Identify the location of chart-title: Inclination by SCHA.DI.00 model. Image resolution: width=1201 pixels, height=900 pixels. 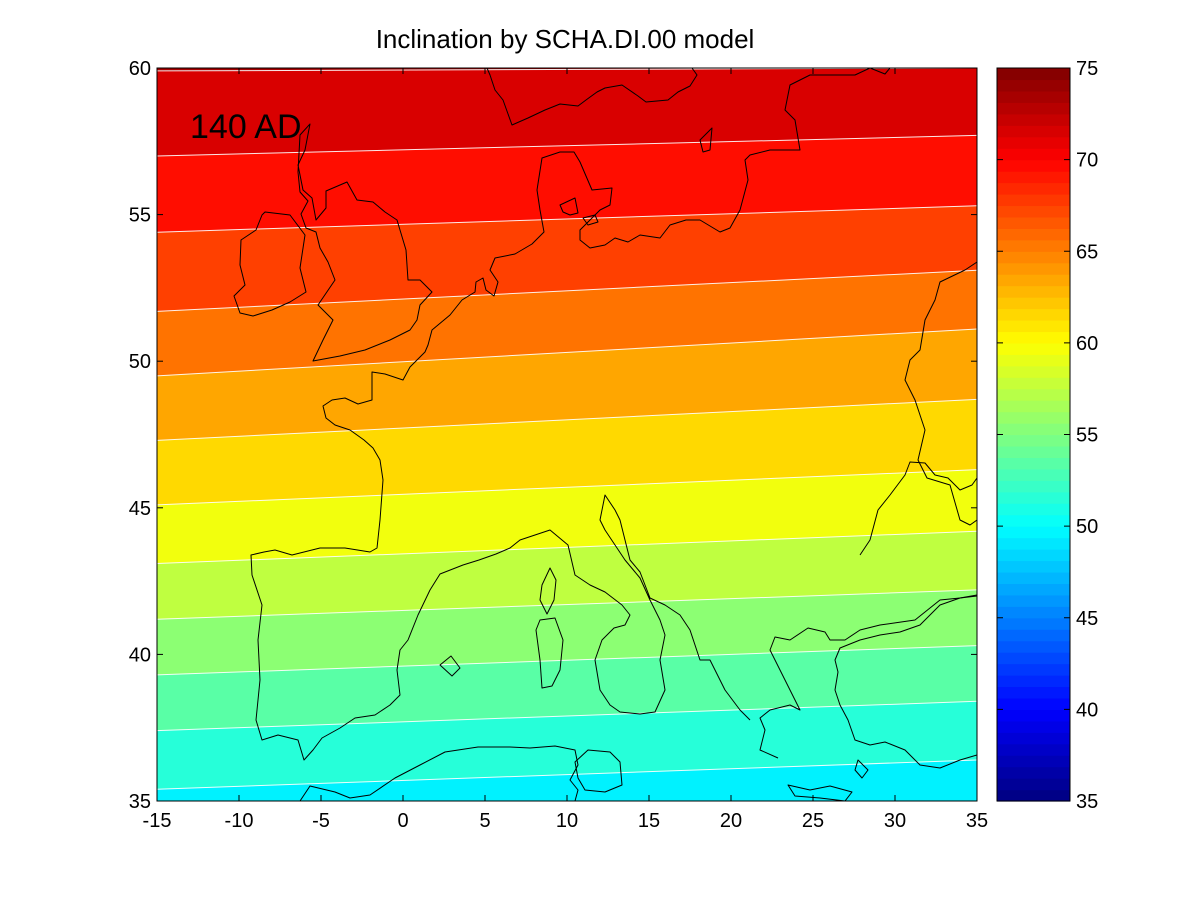
(565, 39).